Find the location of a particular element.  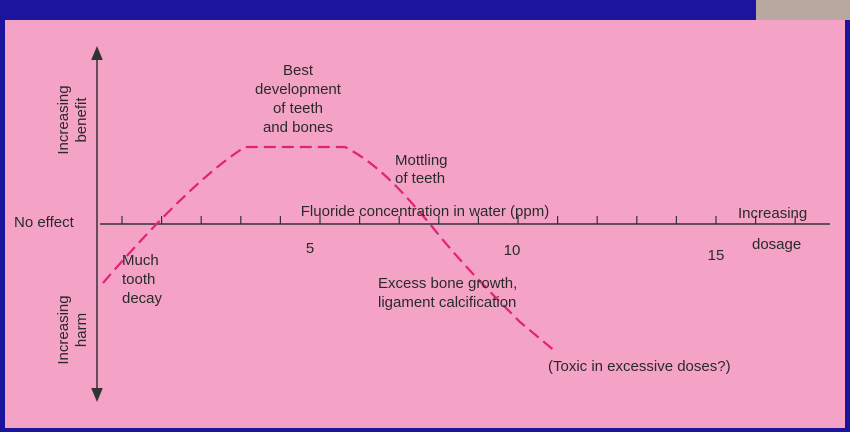

x-tick-label: 5 is located at coordinates (310, 248).